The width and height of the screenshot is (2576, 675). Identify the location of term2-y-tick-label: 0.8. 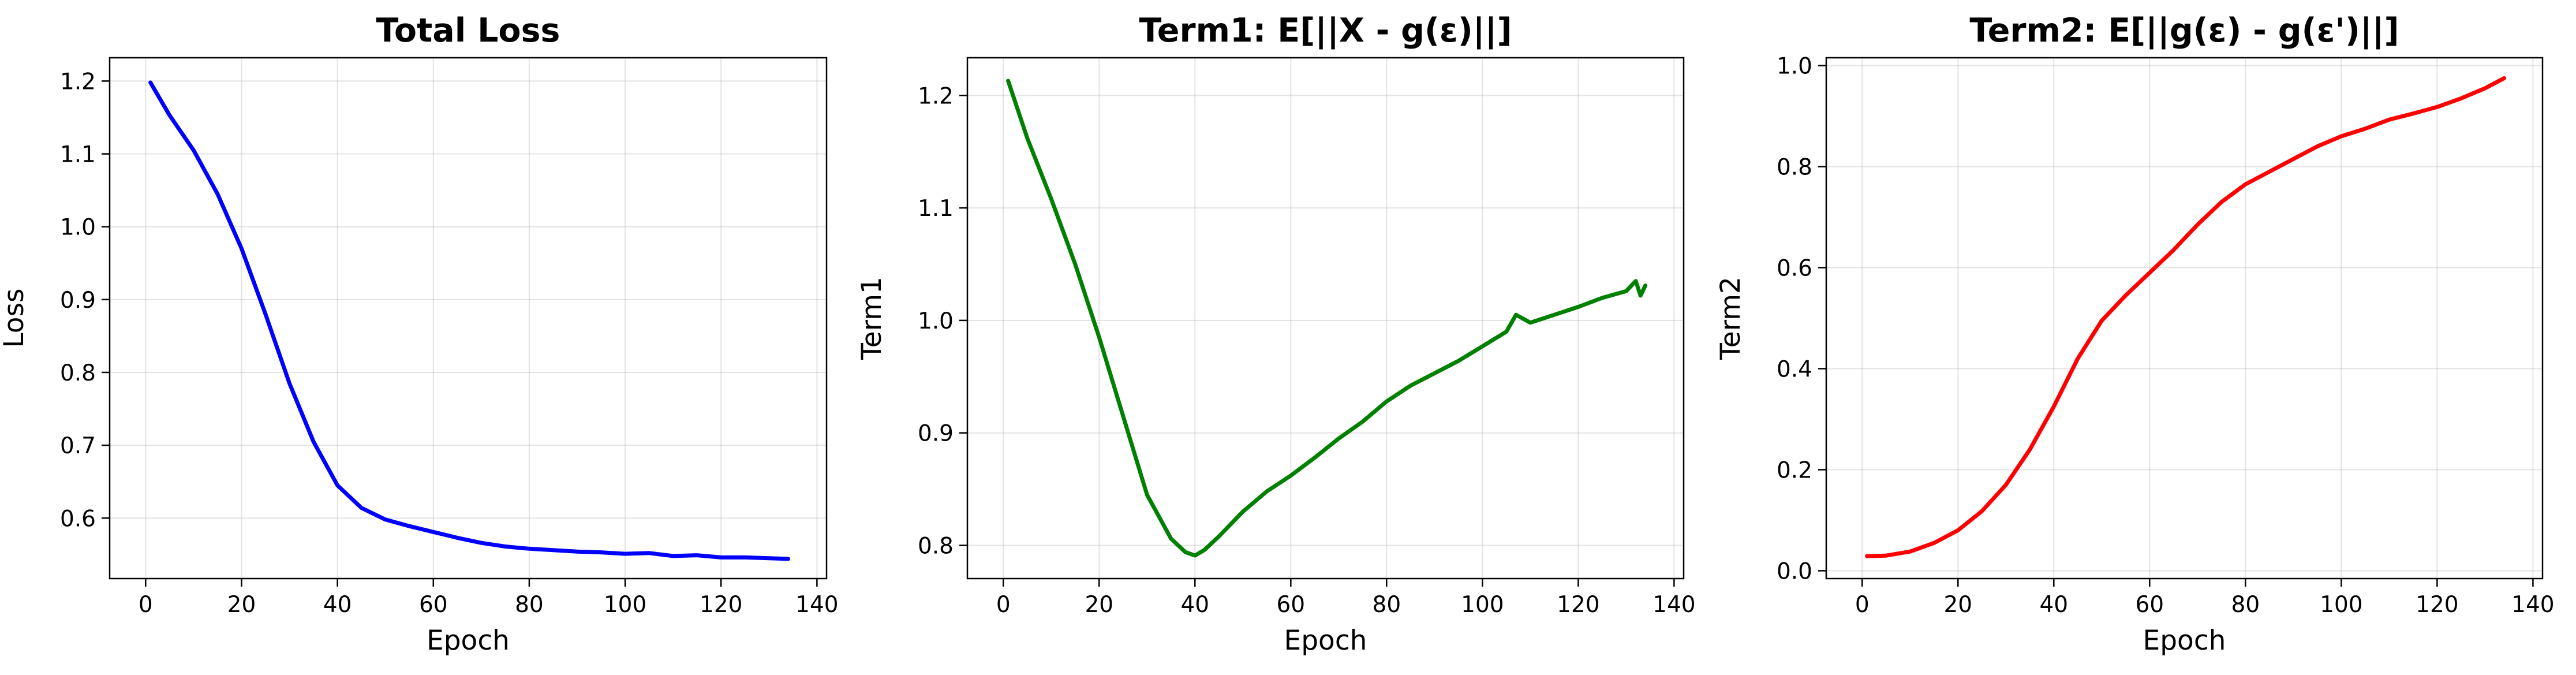
(1794, 168).